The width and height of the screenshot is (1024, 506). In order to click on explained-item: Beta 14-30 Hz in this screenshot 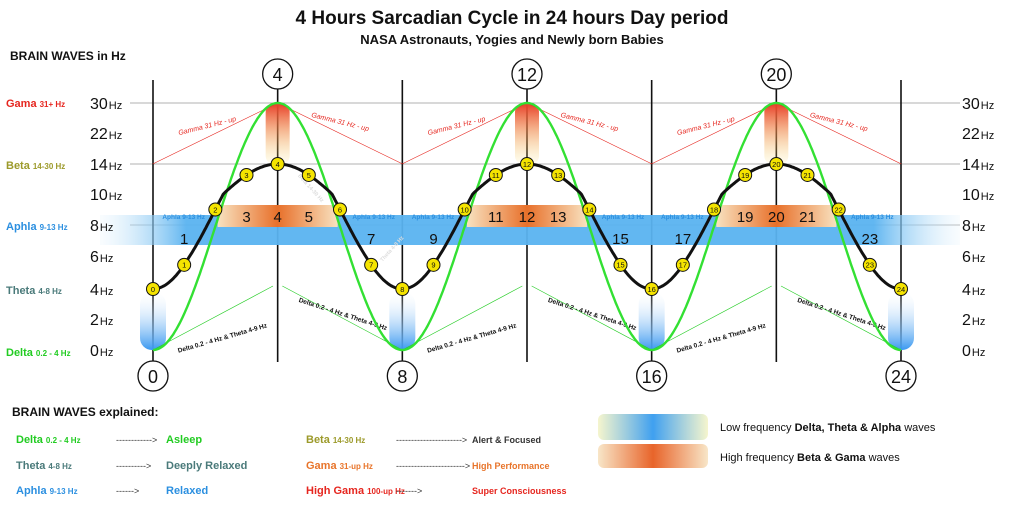, I will do `click(335, 440)`.